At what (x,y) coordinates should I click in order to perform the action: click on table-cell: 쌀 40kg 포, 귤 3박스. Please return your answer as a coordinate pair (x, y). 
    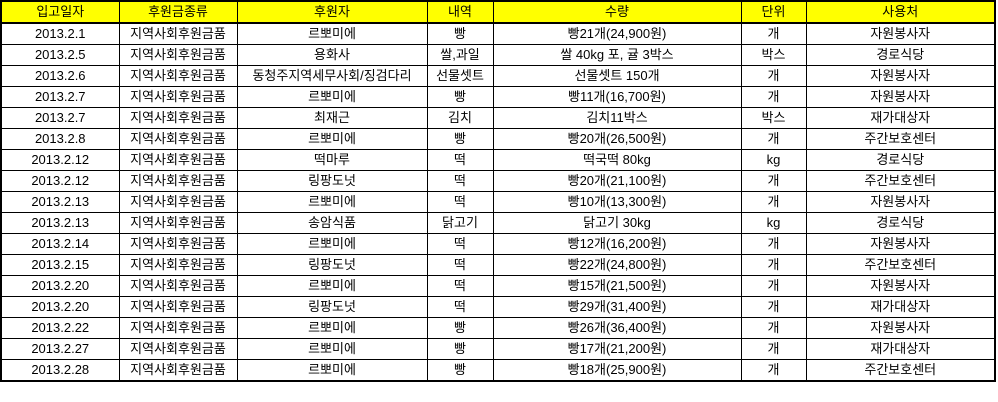
    Looking at the image, I should click on (617, 55).